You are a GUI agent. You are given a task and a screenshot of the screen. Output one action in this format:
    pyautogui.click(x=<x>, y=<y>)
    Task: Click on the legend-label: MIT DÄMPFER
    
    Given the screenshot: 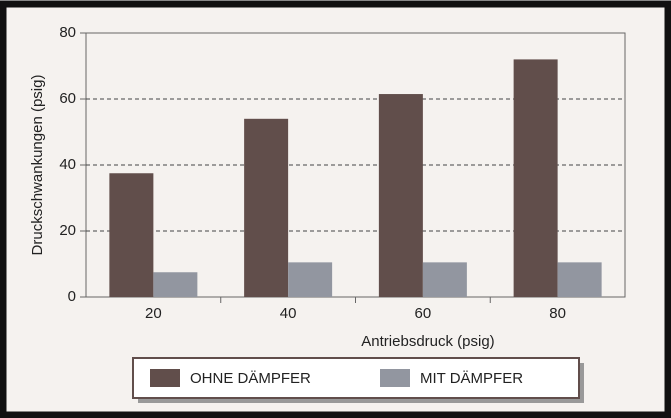 What is the action you would take?
    pyautogui.click(x=471, y=378)
    